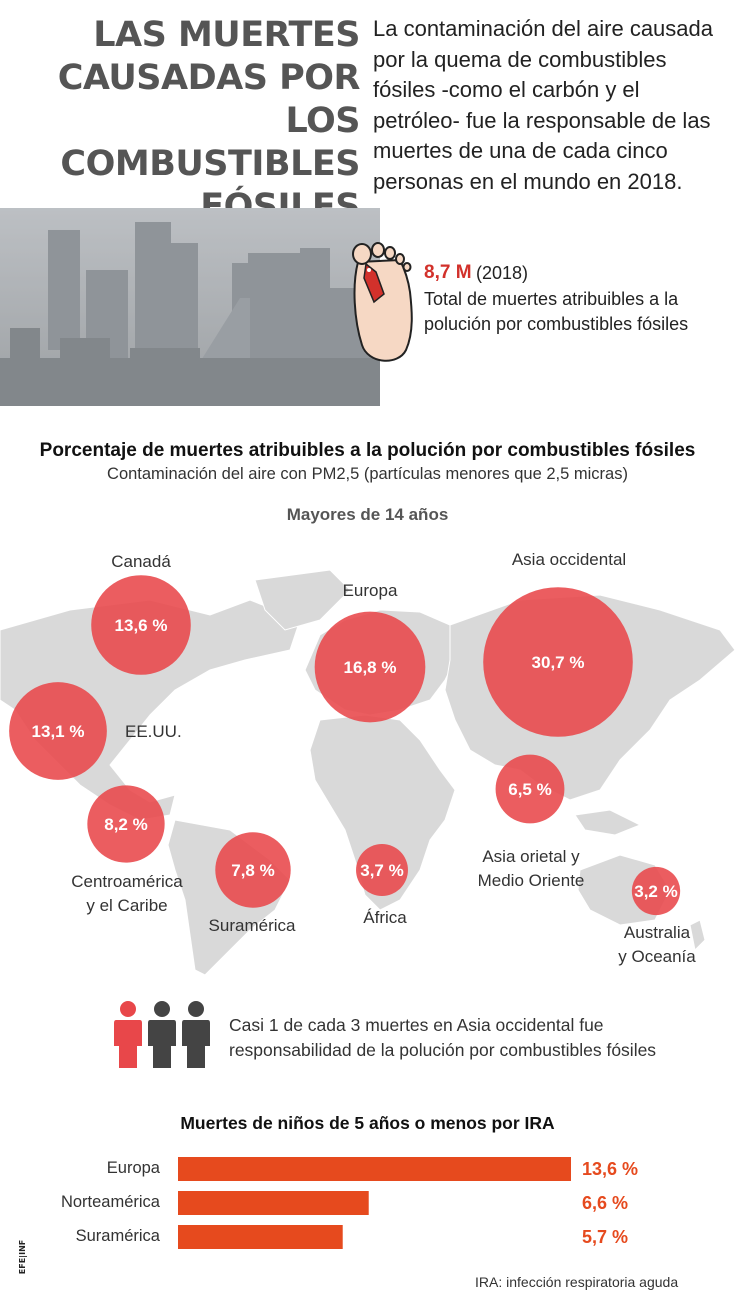 Image resolution: width=735 pixels, height=1299 pixels. I want to click on efe-credit-logo: EFE|INF, so click(21, 1257).